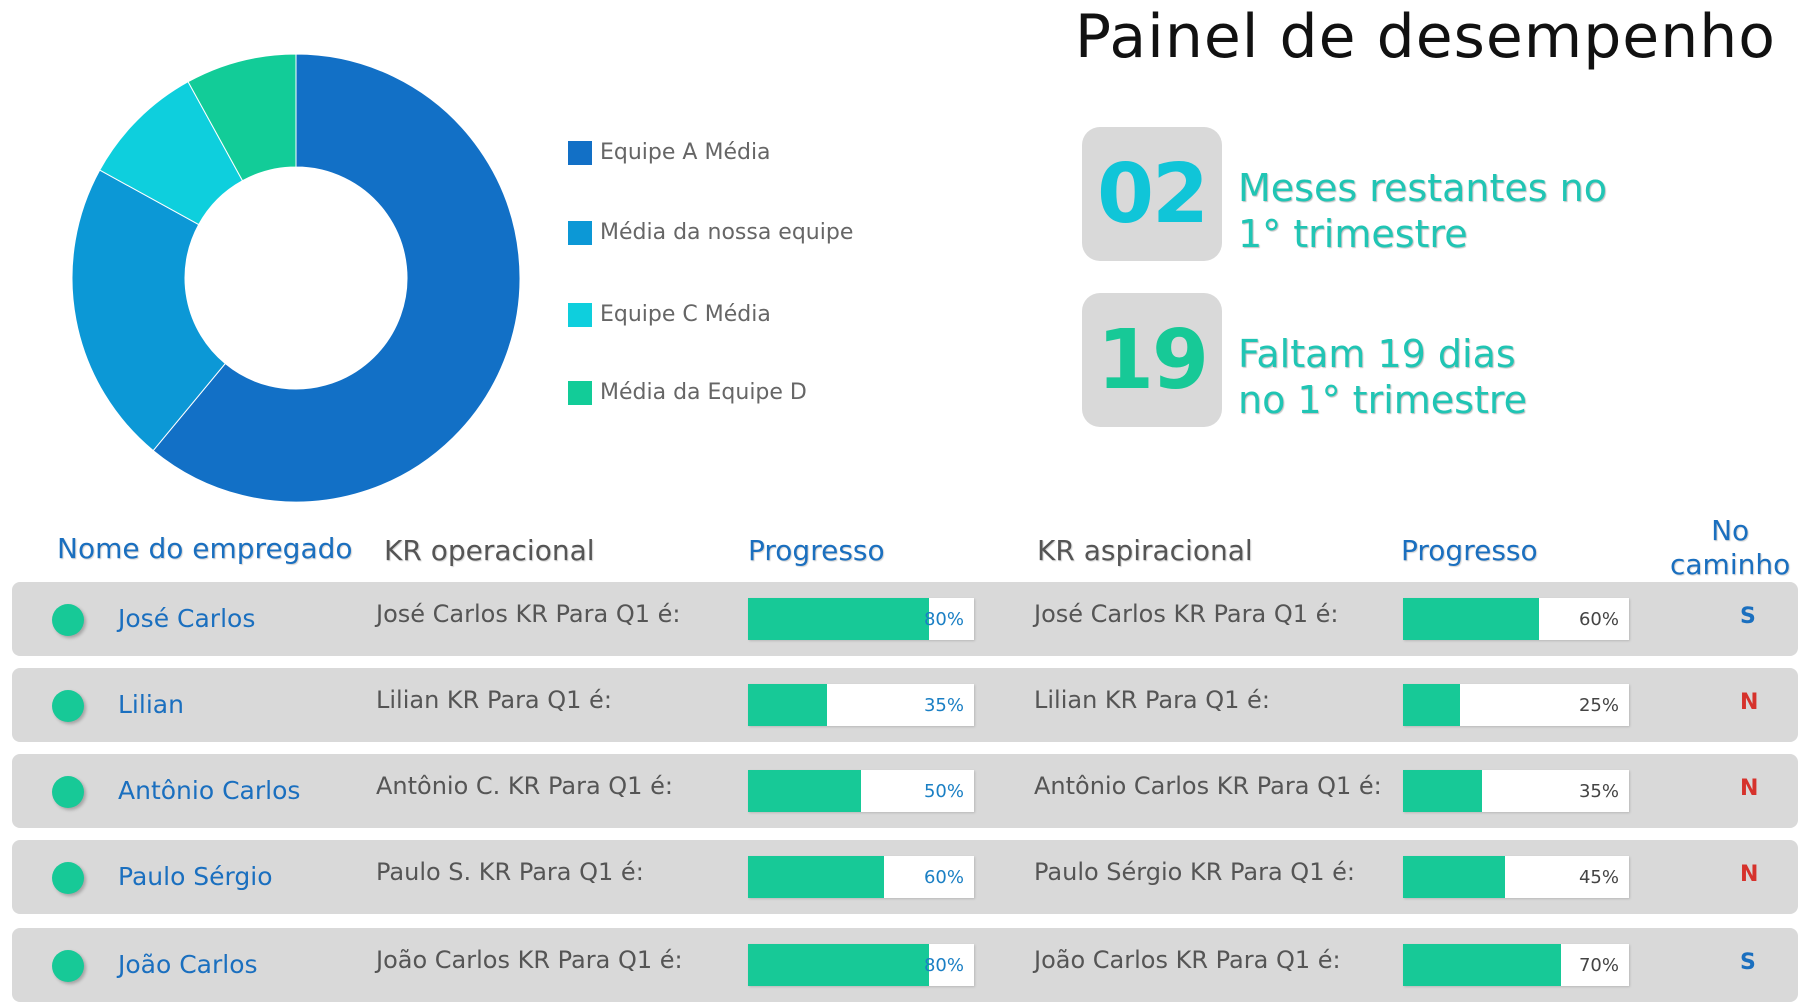 The image size is (1802, 1003). What do you see at coordinates (685, 152) in the screenshot?
I see `legend-label: Equipe A Média` at bounding box center [685, 152].